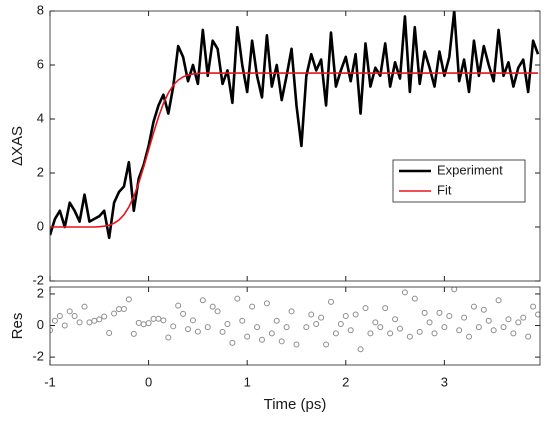 This screenshot has width=550, height=421. I want to click on legend-label: Experiment, so click(470, 169).